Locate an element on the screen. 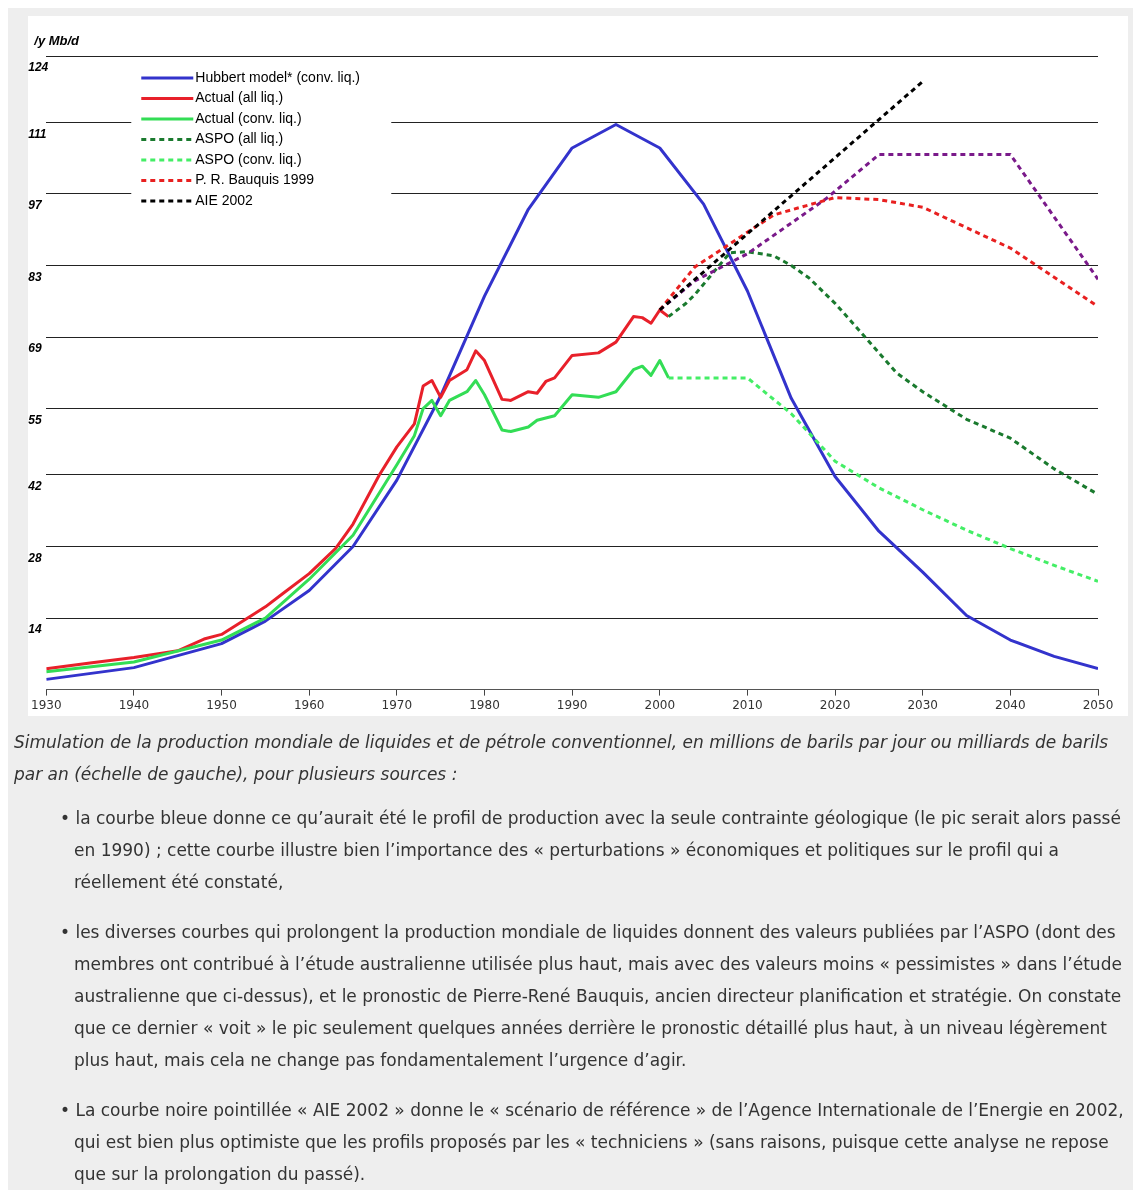 The width and height of the screenshot is (1141, 1204). x-tick-label: 2010 is located at coordinates (747, 704).